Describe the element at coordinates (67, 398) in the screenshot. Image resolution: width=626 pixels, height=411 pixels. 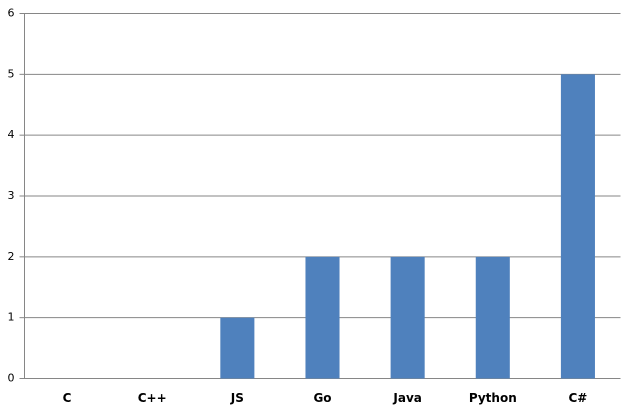
I see `x-tick-label: C` at that location.